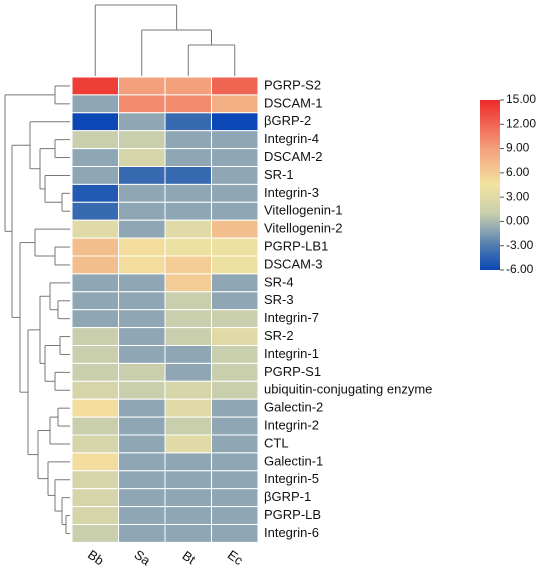 Image resolution: width=550 pixels, height=575 pixels. Describe the element at coordinates (520, 245) in the screenshot. I see `colorbar-tick-label: -3.00` at that location.